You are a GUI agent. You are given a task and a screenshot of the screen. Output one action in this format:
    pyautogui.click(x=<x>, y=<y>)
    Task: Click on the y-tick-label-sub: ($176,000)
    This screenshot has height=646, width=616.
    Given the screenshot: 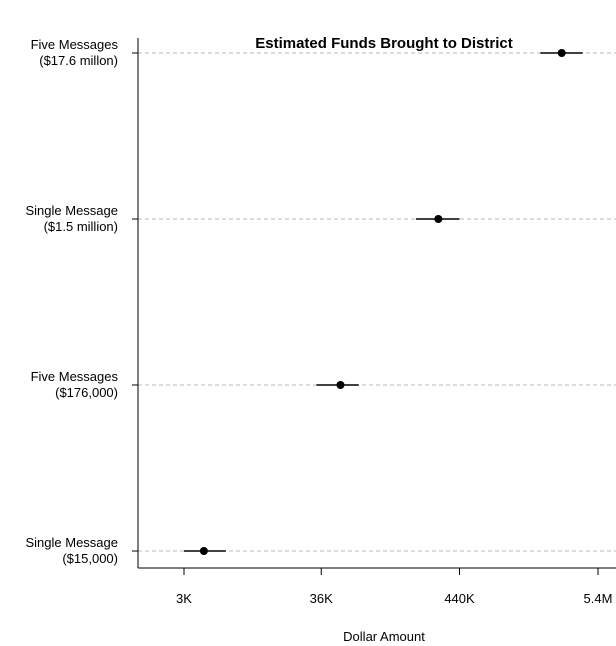 What is the action you would take?
    pyautogui.click(x=86, y=392)
    